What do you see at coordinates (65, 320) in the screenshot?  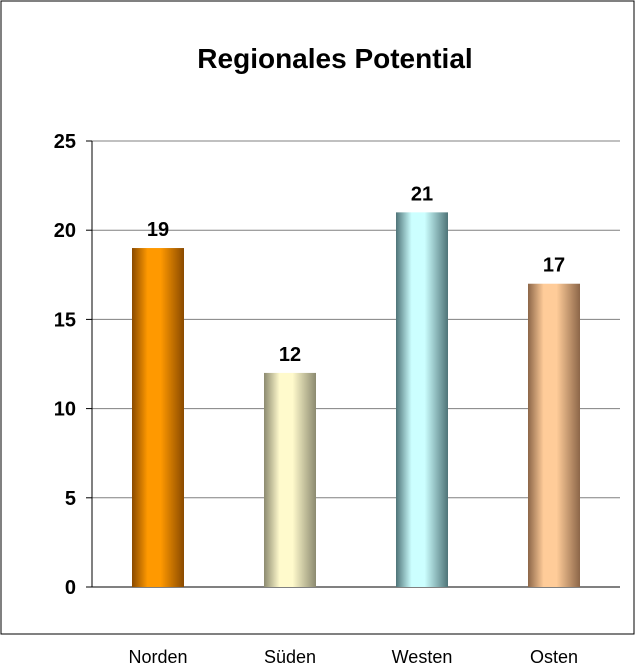 I see `y-tick-label: 15` at bounding box center [65, 320].